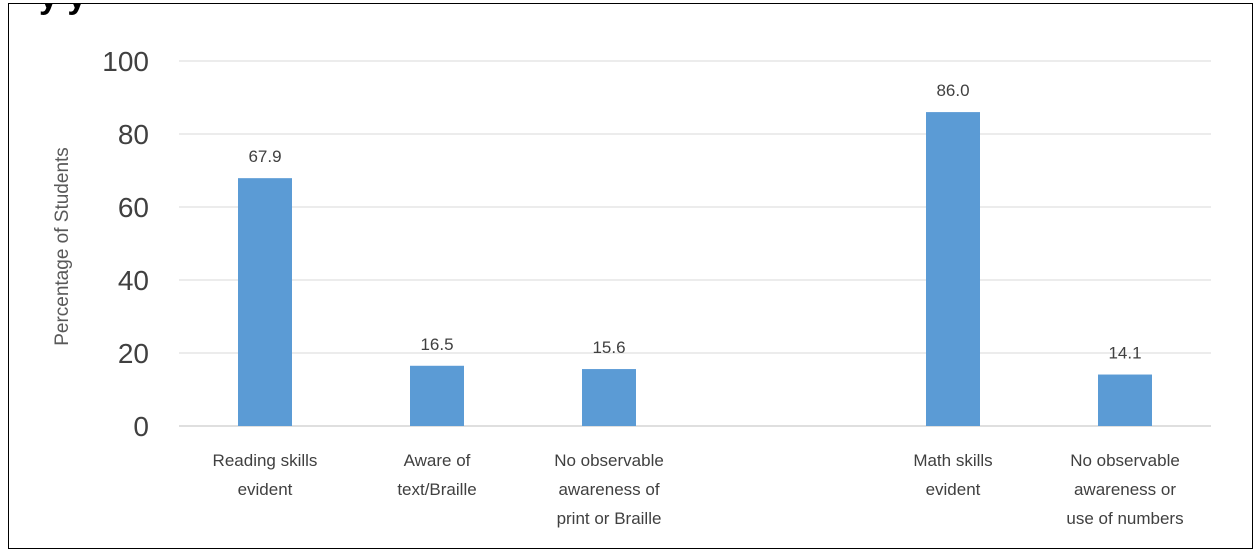  What do you see at coordinates (265, 460) in the screenshot?
I see `category-label: Reading skills` at bounding box center [265, 460].